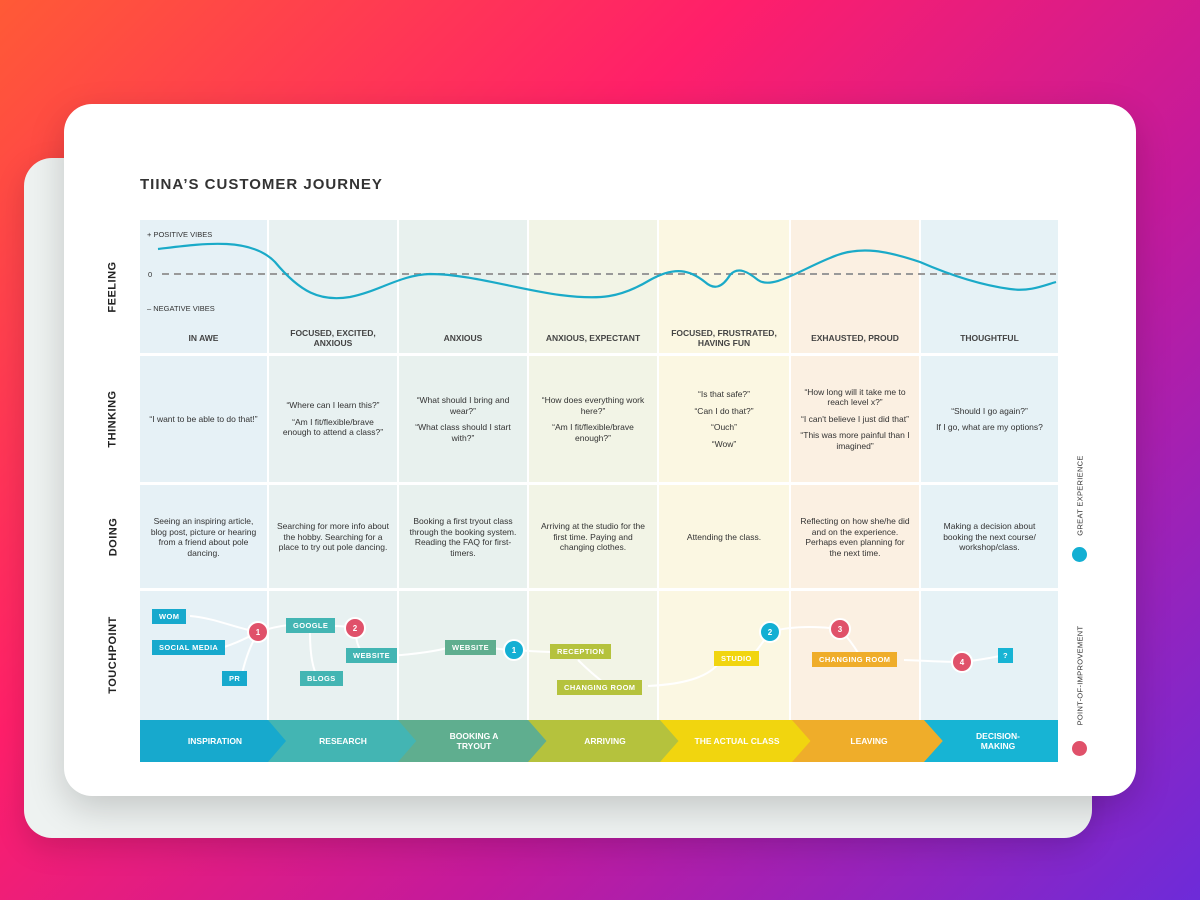  Describe the element at coordinates (991, 741) in the screenshot. I see `stage-decision: DECISION-MAKING` at that location.